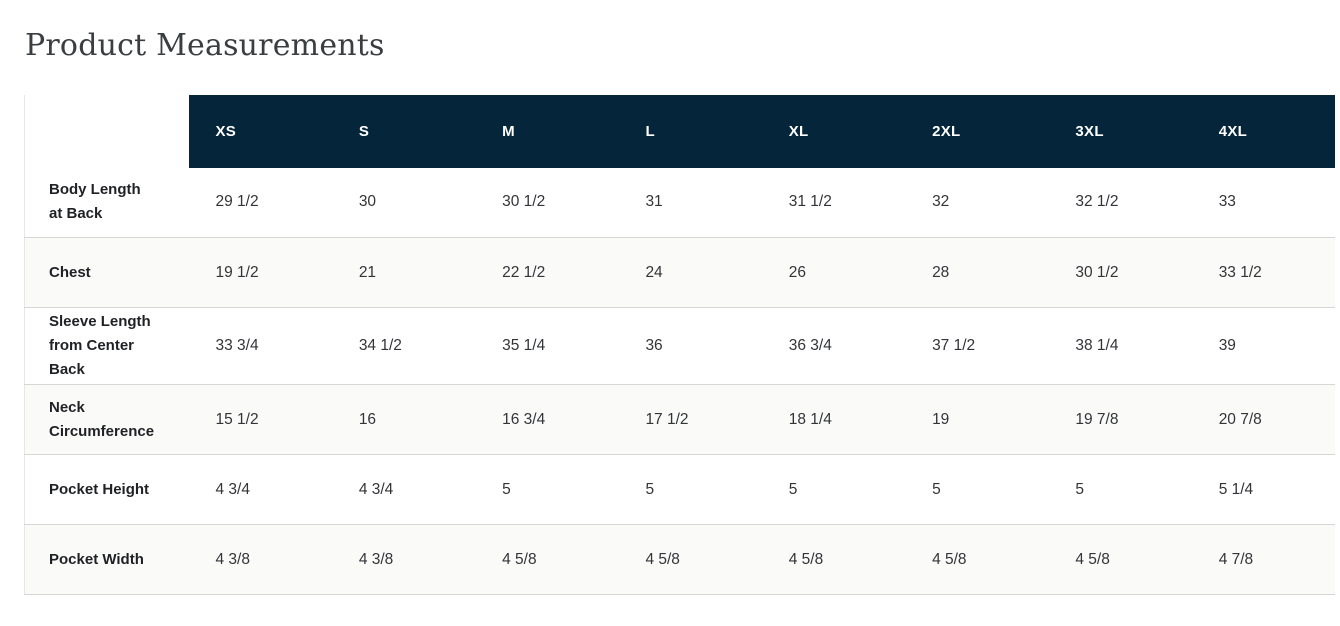  I want to click on measurement-value: 26, so click(797, 272).